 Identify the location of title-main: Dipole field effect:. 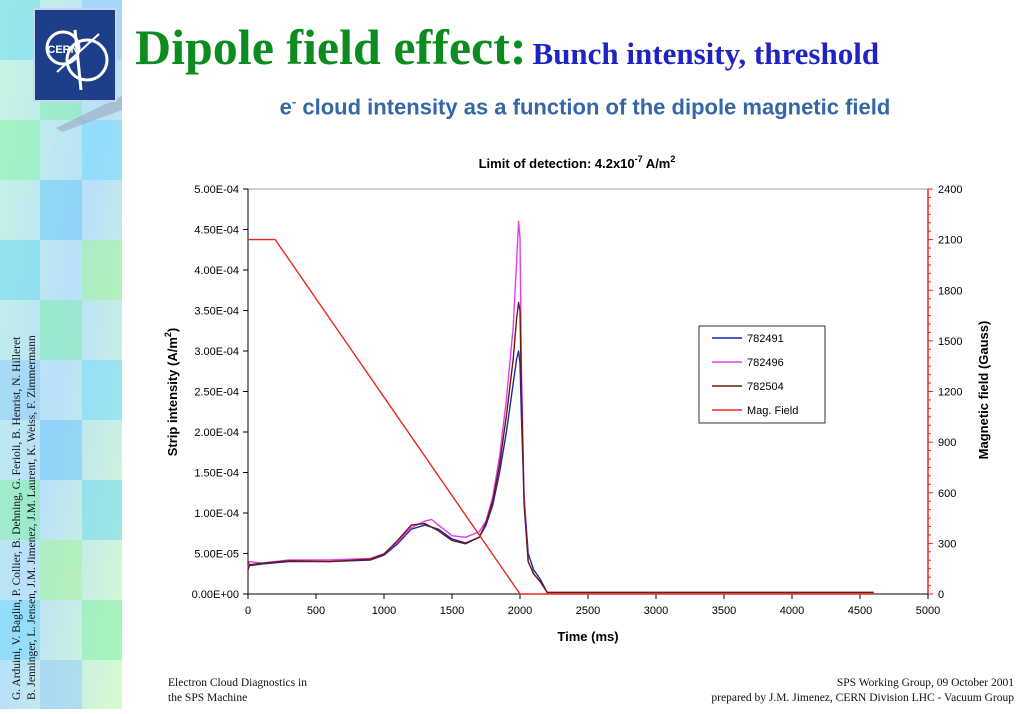
(331, 47).